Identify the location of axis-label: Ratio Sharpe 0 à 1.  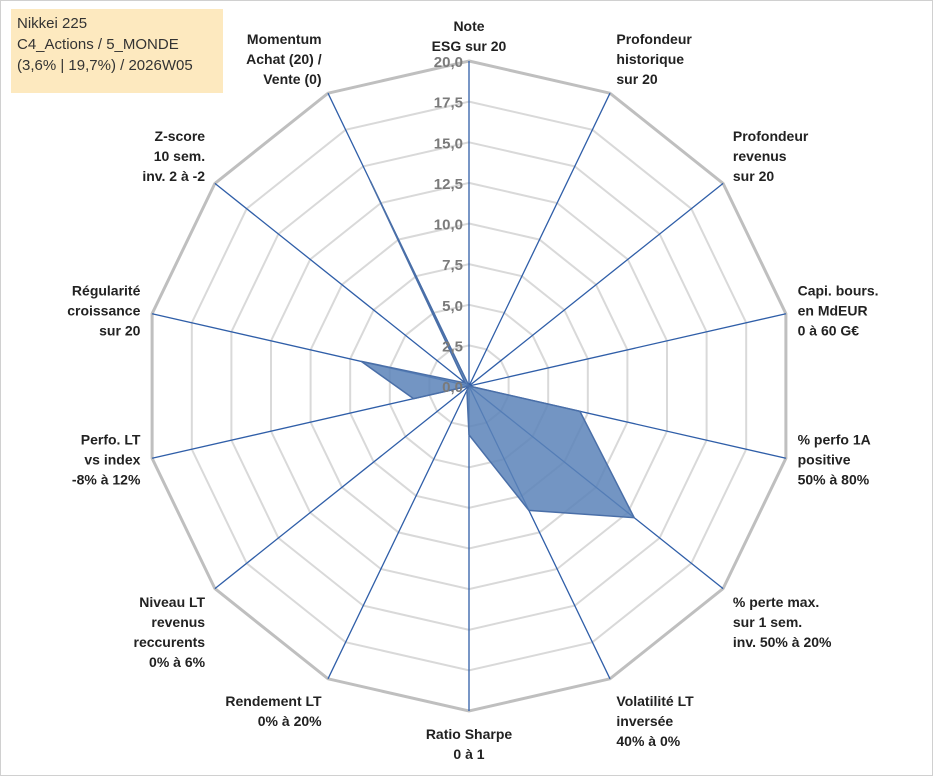
(469, 744).